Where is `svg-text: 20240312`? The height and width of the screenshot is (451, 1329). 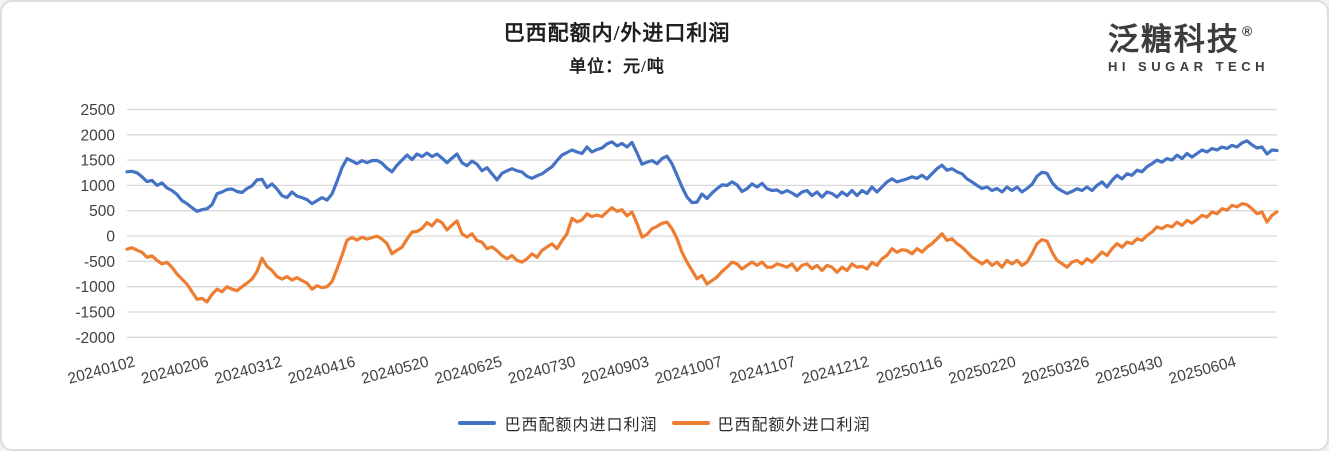
svg-text: 20240312 is located at coordinates (248, 370).